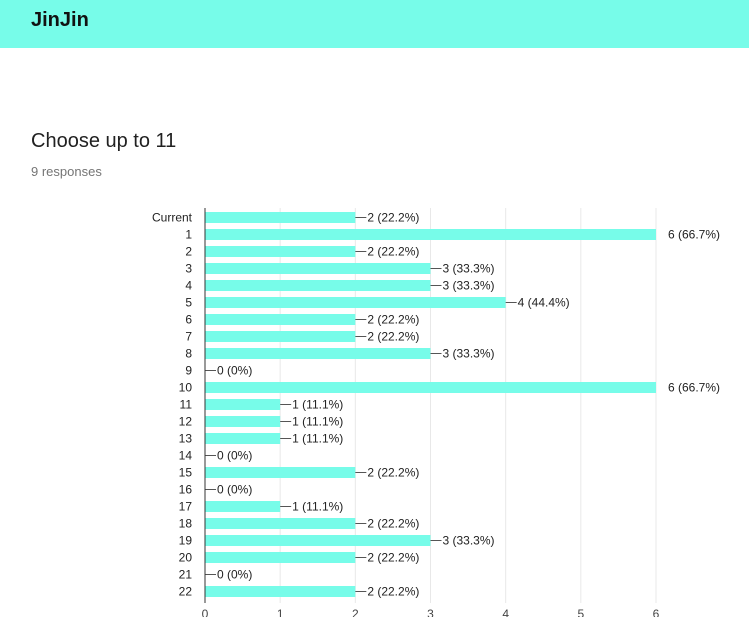  I want to click on app-title: JinJin, so click(60, 20).